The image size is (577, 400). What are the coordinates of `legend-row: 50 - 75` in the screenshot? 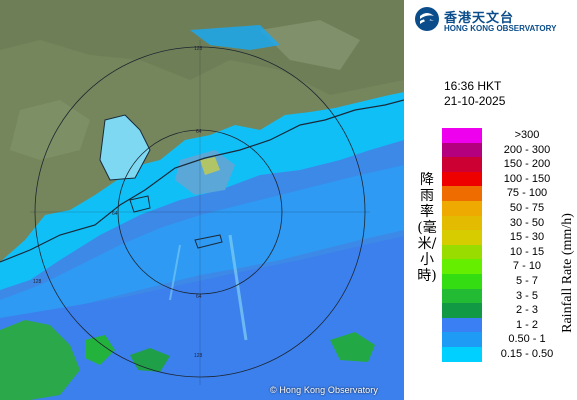 It's located at (509, 208).